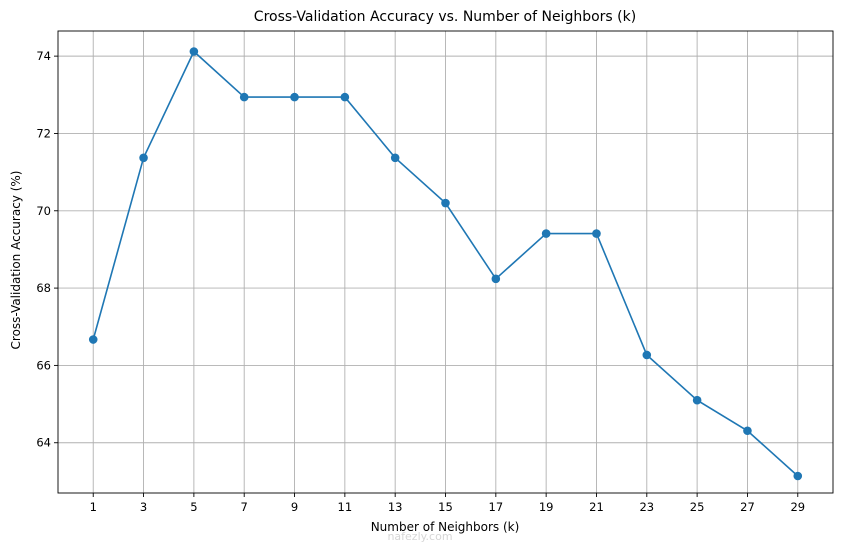 The image size is (842, 545). I want to click on x-tick-label: 9, so click(294, 507).